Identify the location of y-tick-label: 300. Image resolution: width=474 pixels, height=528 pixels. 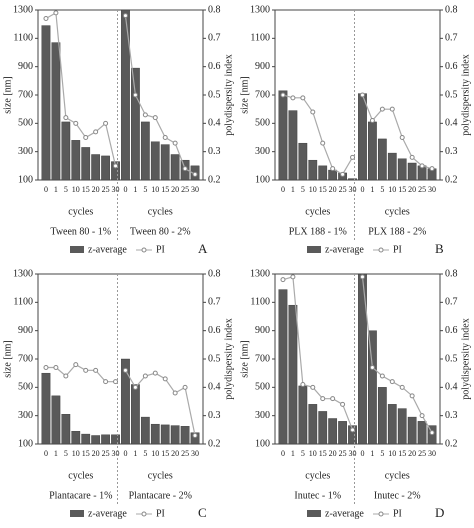
(25, 151).